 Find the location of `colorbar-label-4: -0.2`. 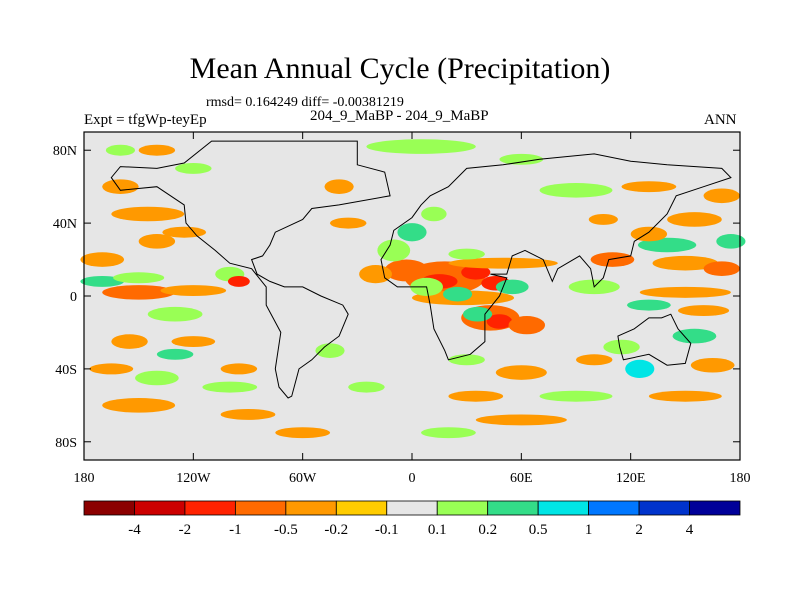

colorbar-label-4: -0.2 is located at coordinates (336, 530).